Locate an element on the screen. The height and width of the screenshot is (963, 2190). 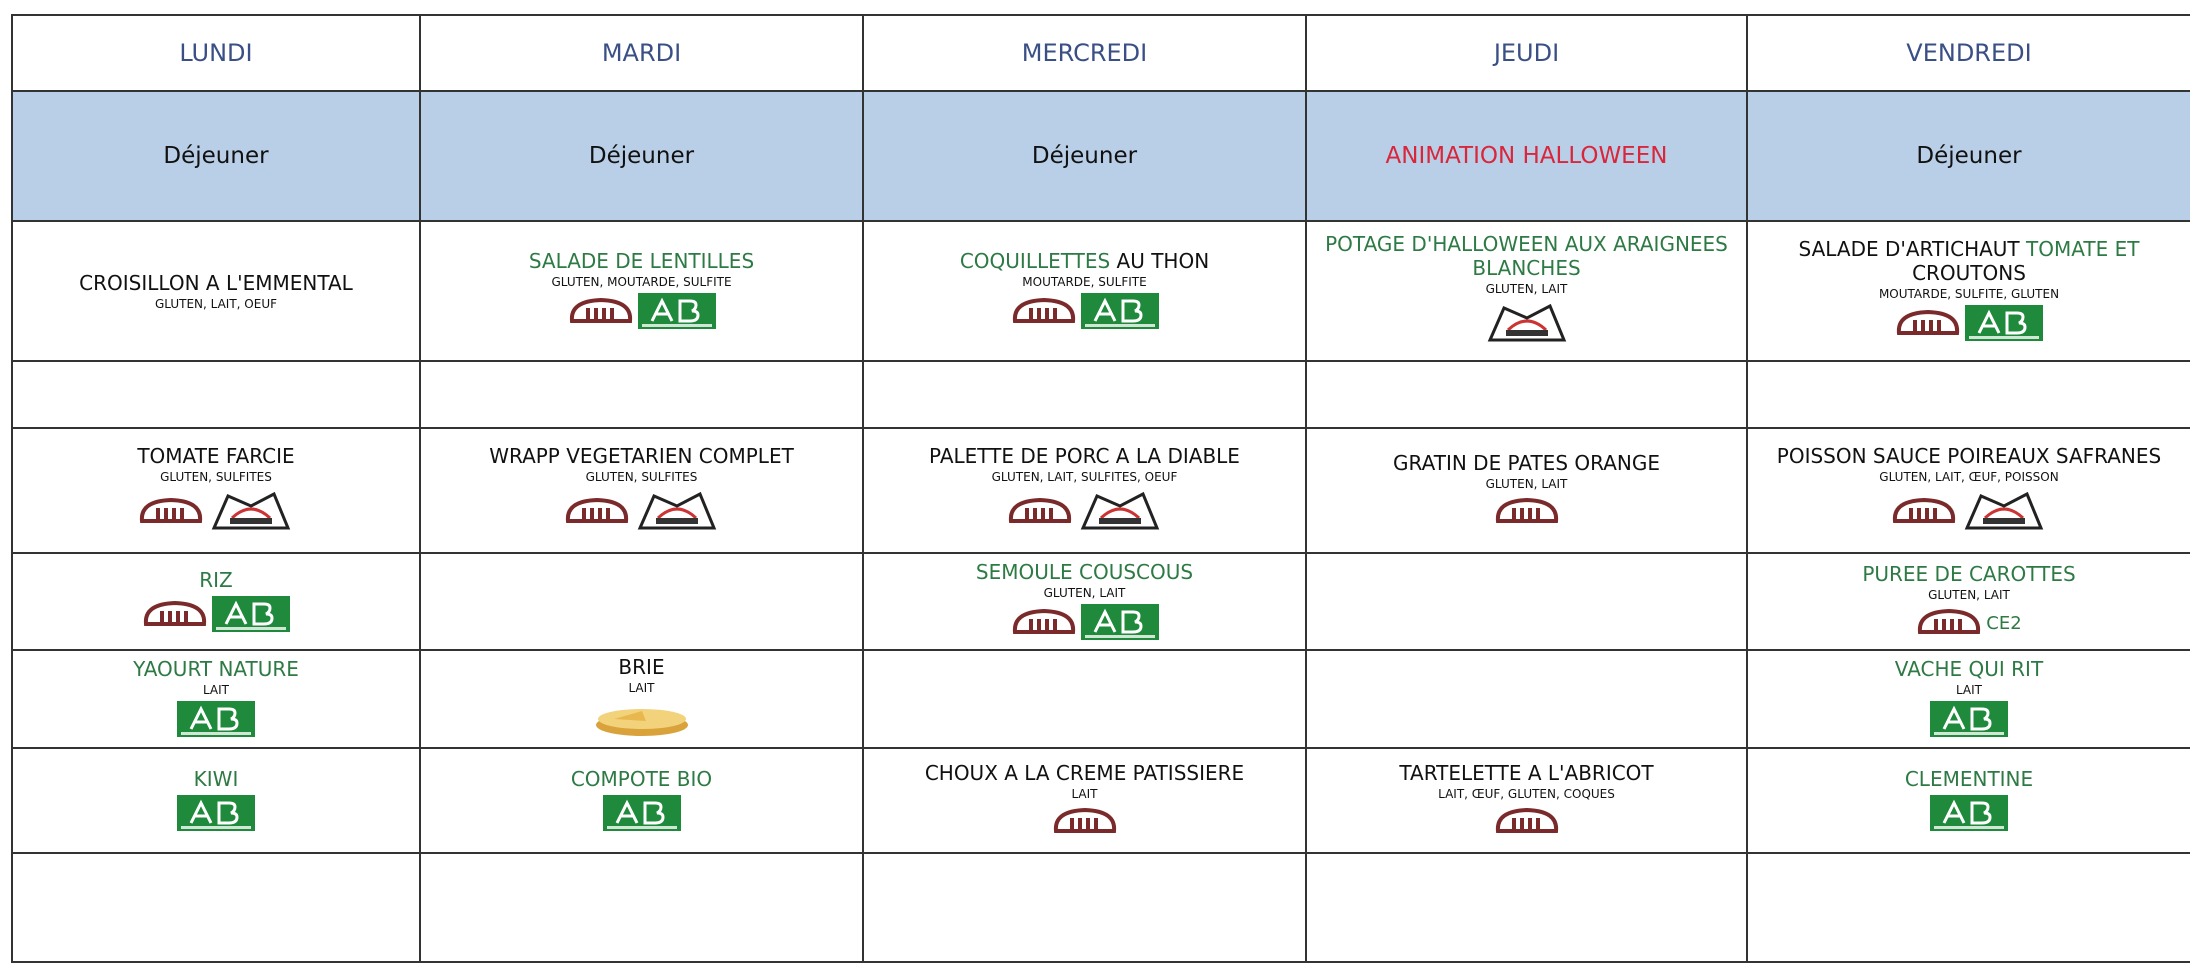
dish-cell: CLEMENTINE is located at coordinates (1968, 800).